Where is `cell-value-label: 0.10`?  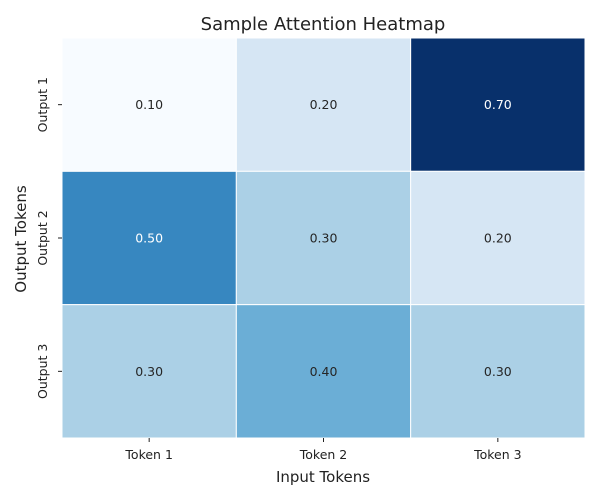 cell-value-label: 0.10 is located at coordinates (149, 104).